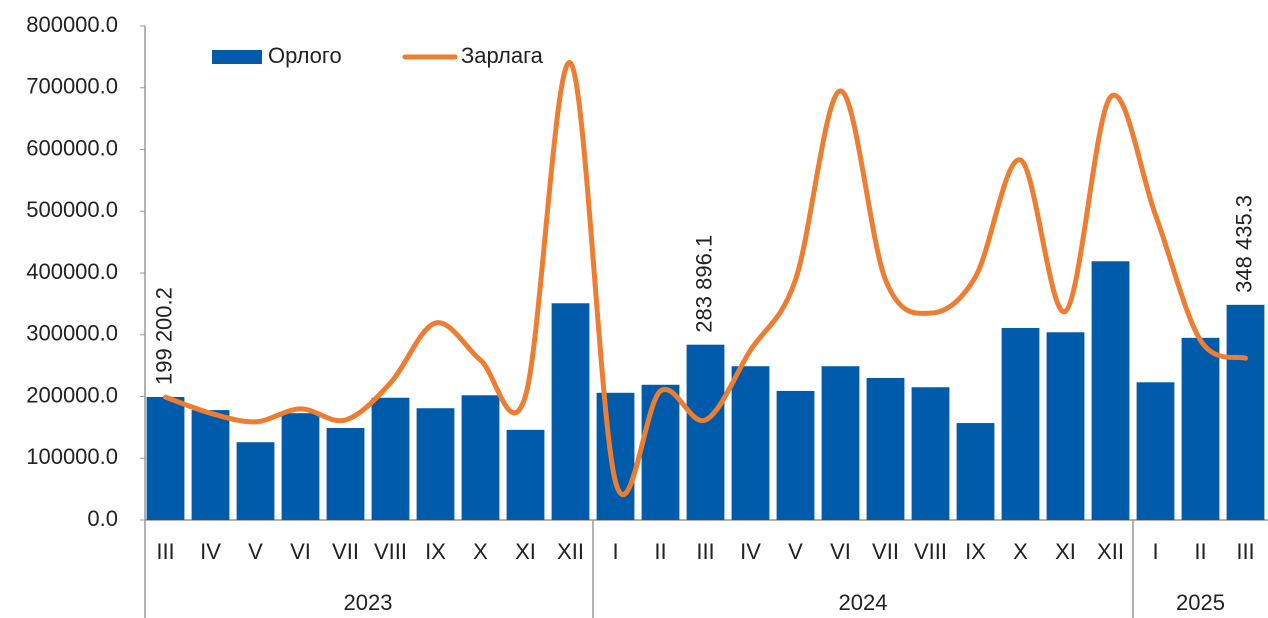 The image size is (1268, 618). Describe the element at coordinates (368, 602) in the screenshot. I see `x-group-label: 2023` at that location.